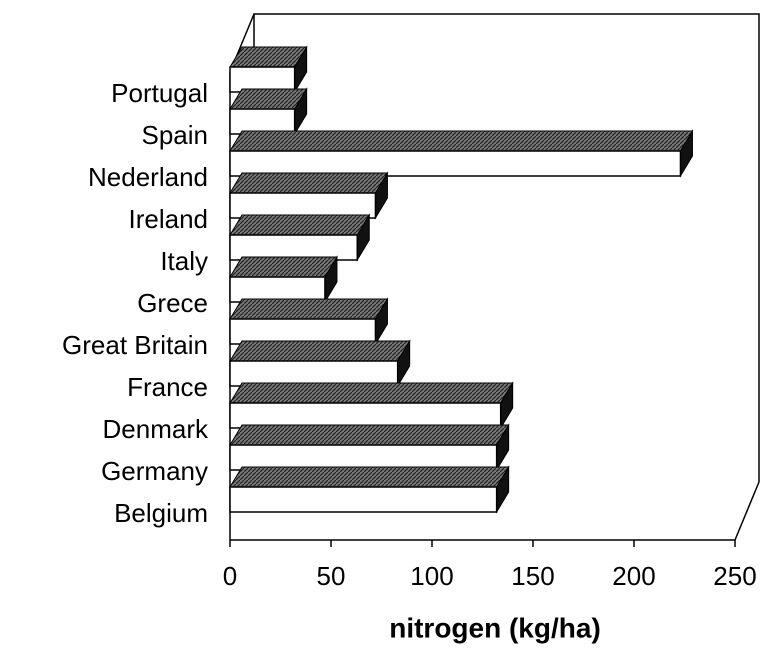  Describe the element at coordinates (172, 303) in the screenshot. I see `y-tick-label: Grece` at that location.